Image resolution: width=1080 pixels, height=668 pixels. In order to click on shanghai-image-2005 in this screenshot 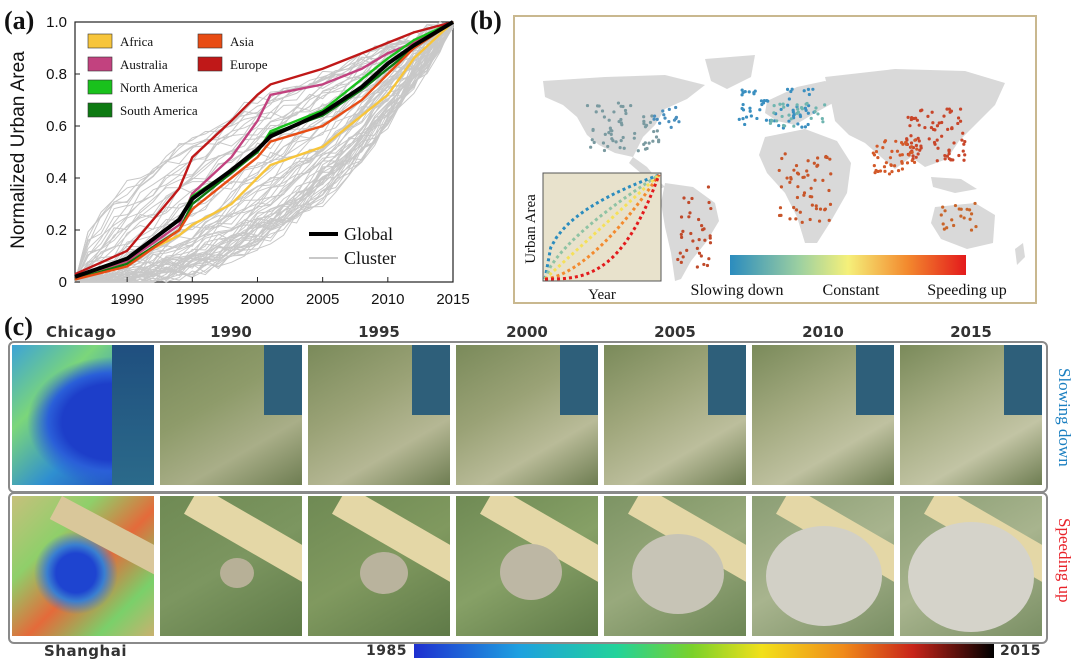, I will do `click(675, 566)`.